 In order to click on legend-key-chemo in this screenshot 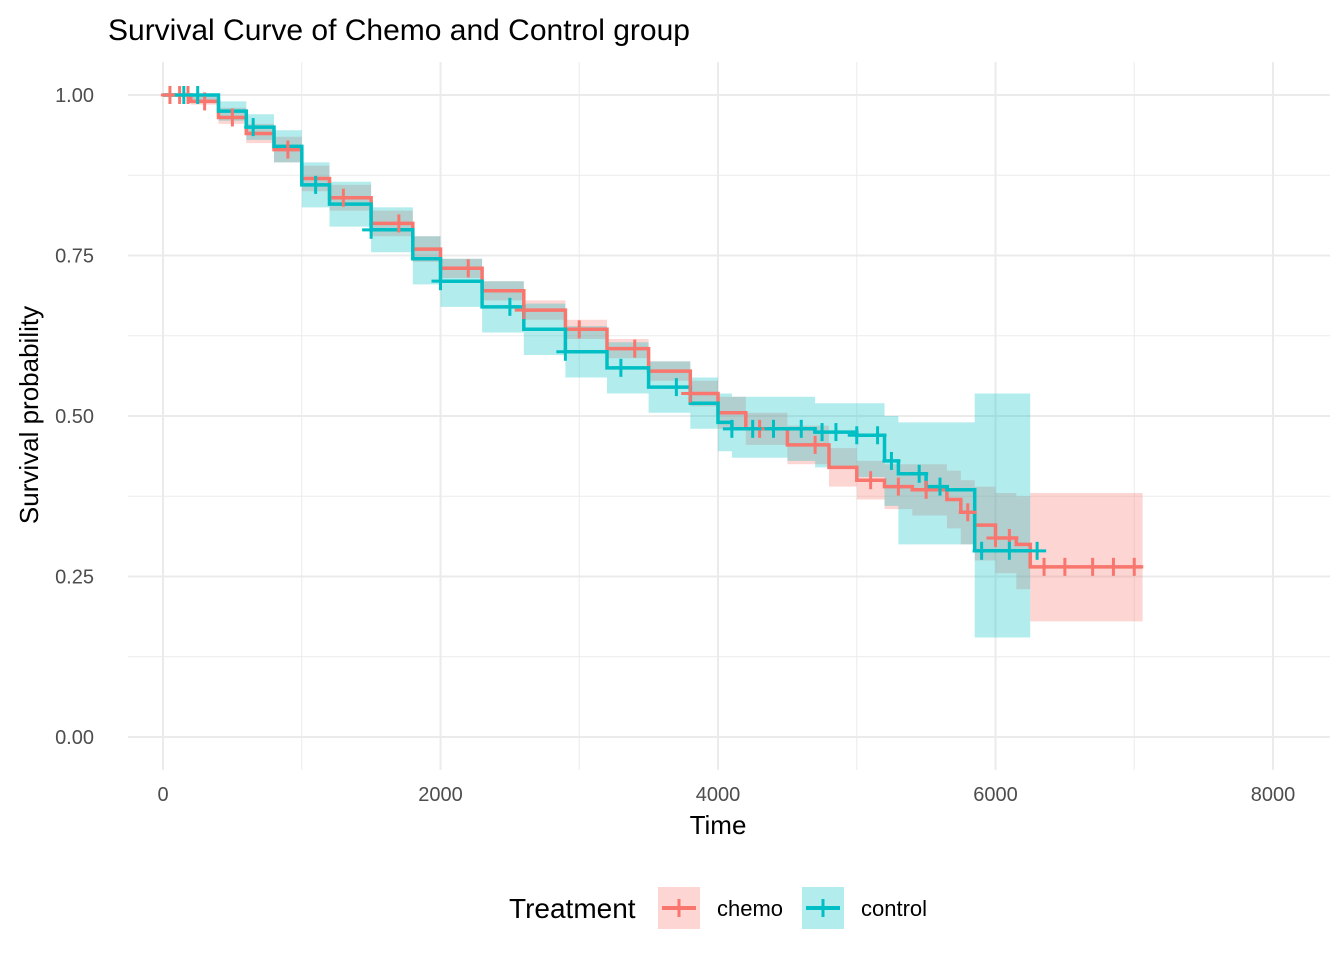, I will do `click(679, 908)`.